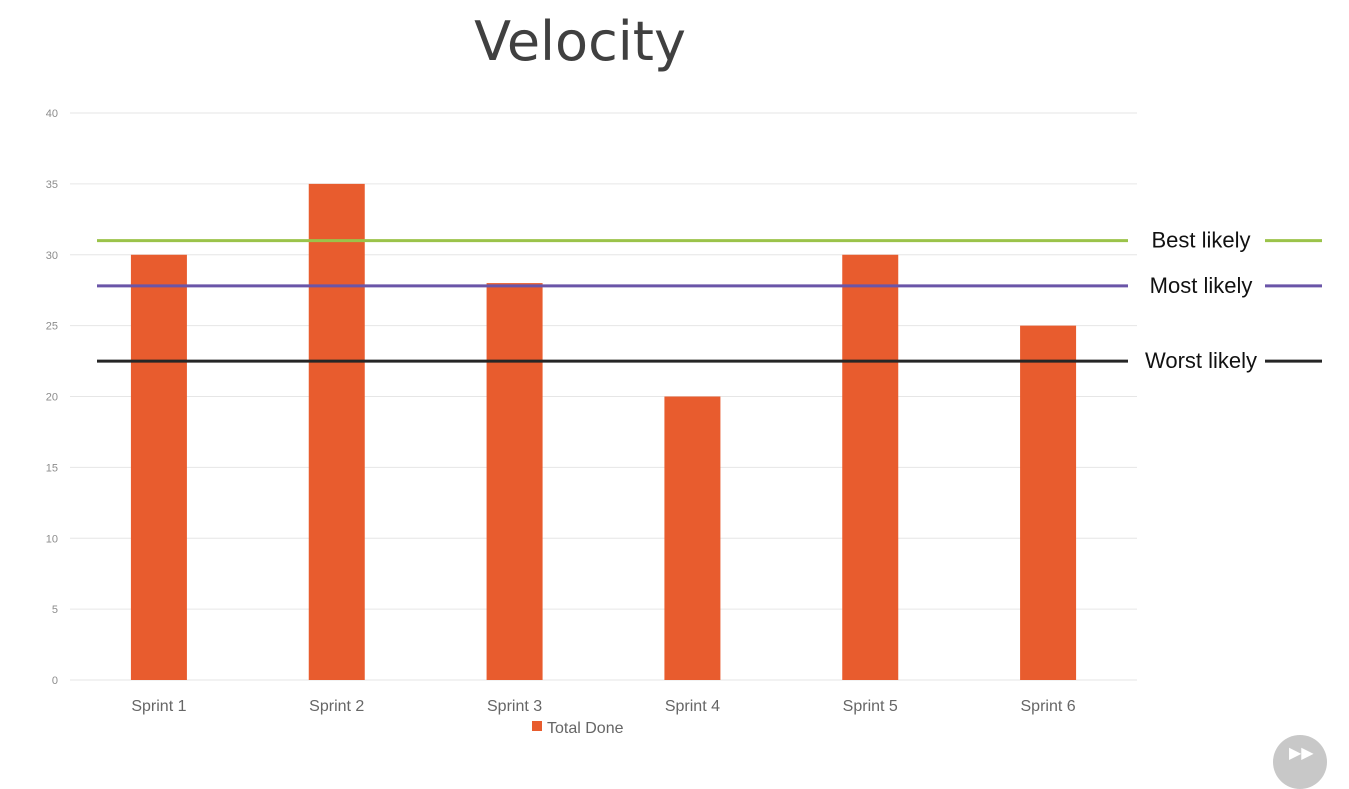  Describe the element at coordinates (870, 706) in the screenshot. I see `x-tick-label: Sprint 5` at that location.